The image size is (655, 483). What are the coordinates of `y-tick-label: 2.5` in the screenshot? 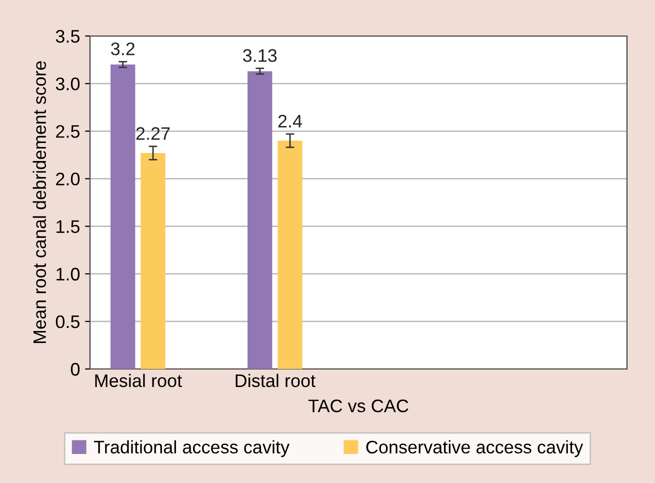 It's located at (68, 131).